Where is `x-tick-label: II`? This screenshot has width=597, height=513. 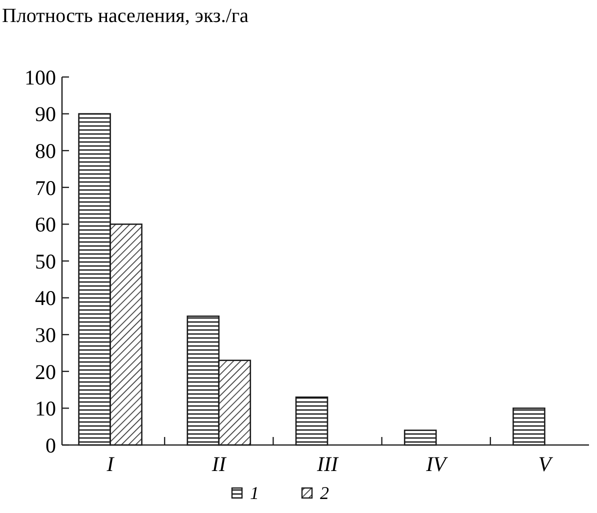
x-tick-label: II is located at coordinates (218, 464).